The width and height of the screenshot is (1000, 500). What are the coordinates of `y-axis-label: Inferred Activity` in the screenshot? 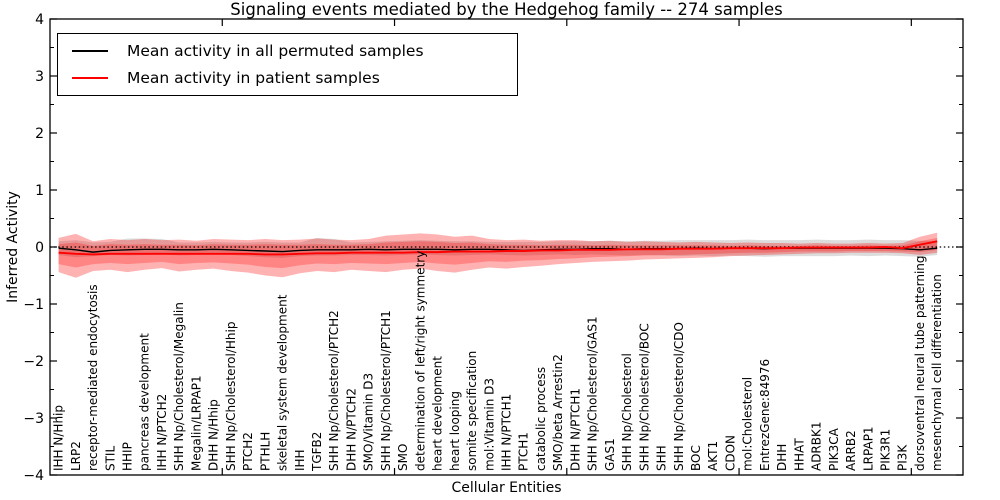 It's located at (13, 247).